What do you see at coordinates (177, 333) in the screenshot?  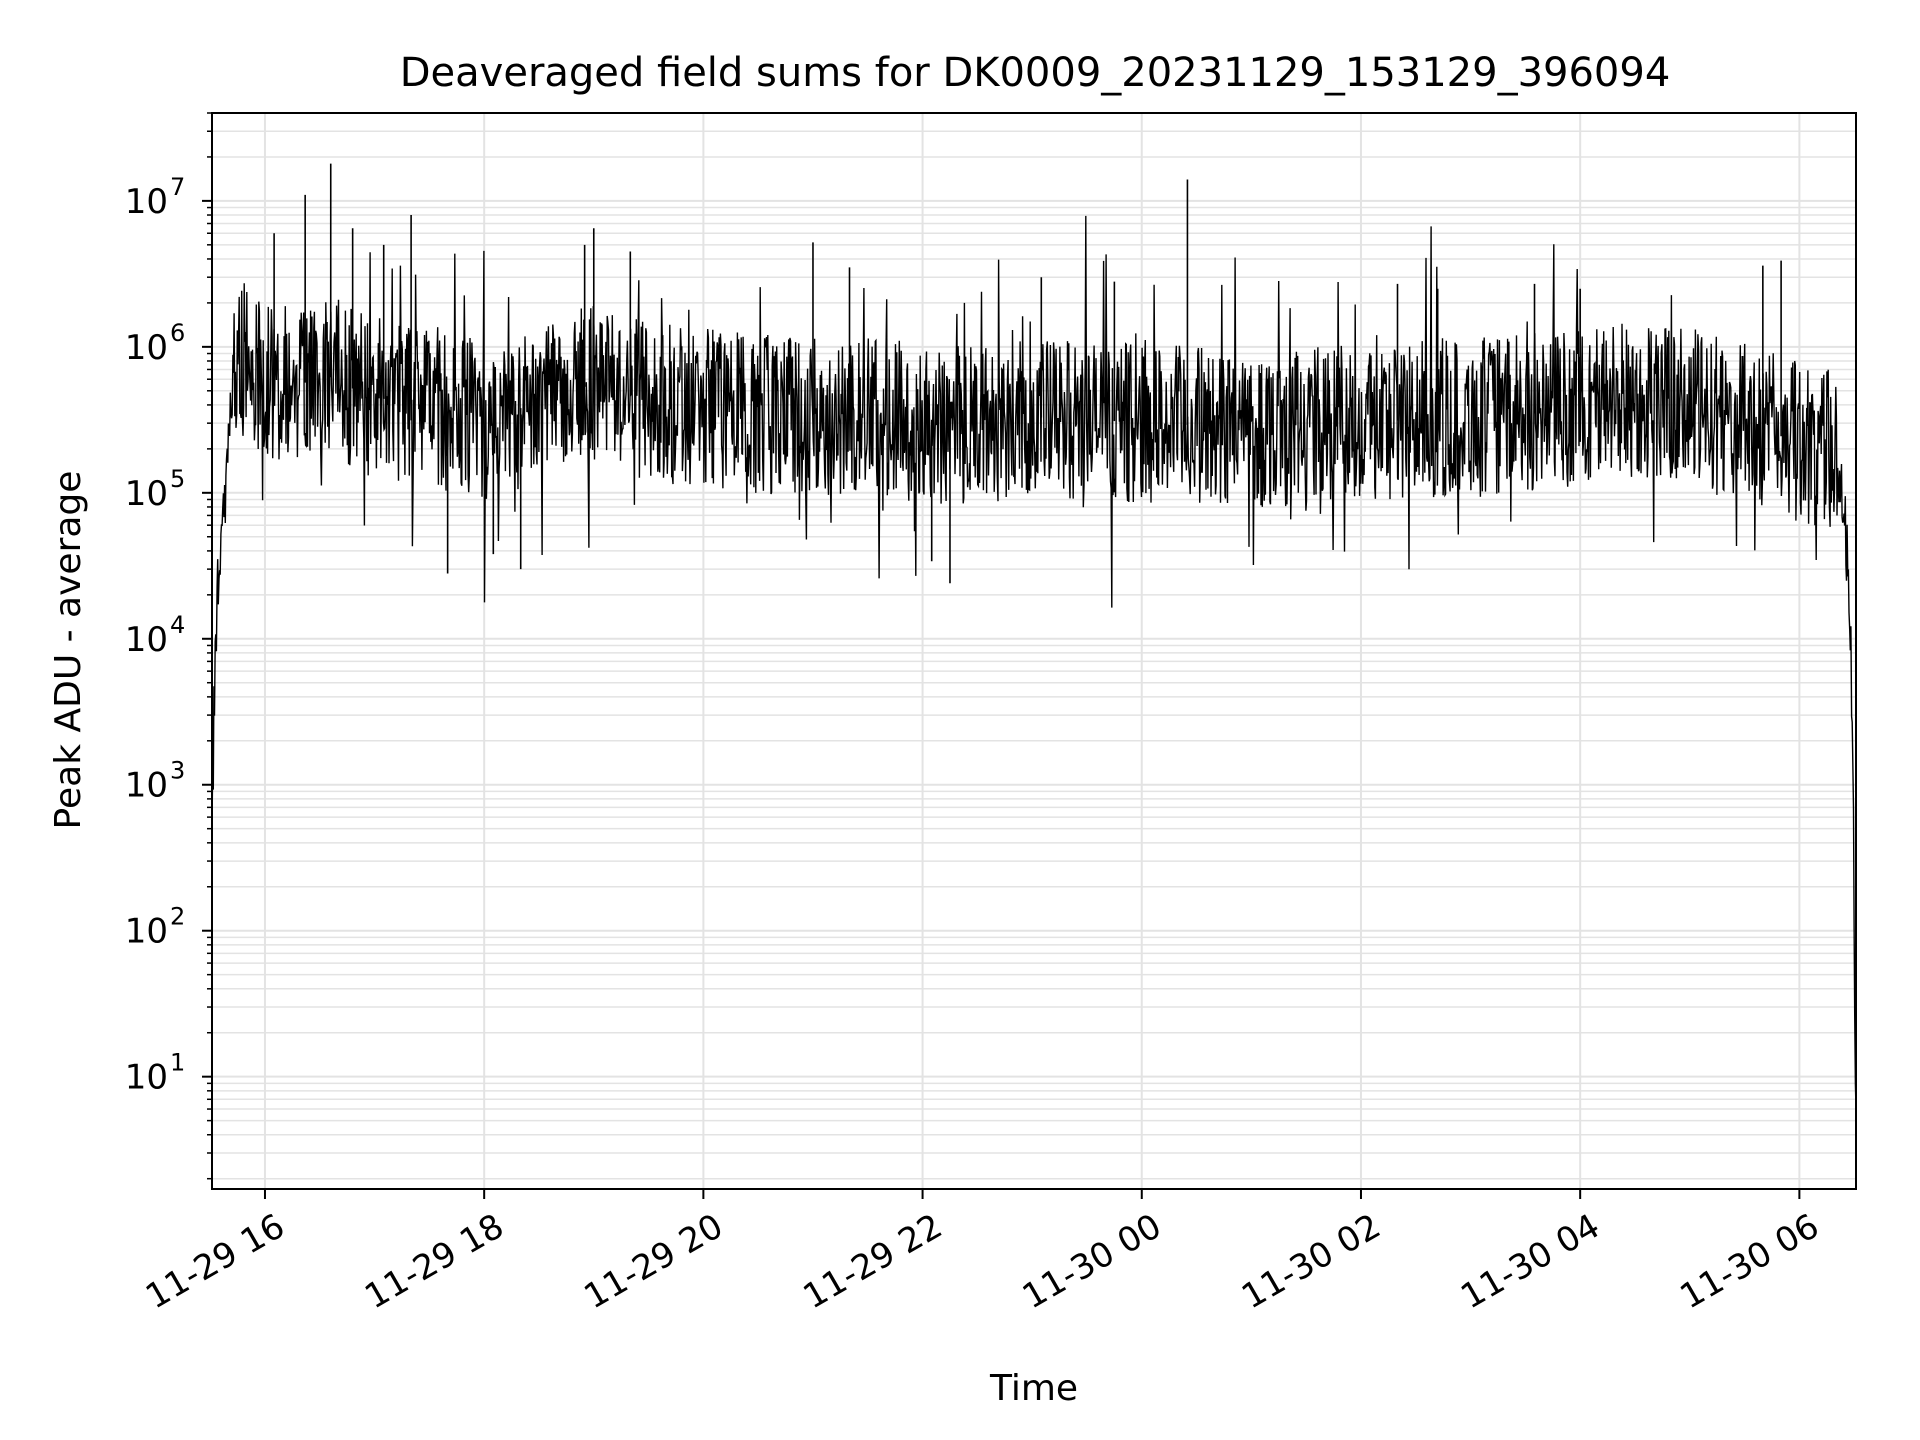 I see `y-tick-exponent: 6` at bounding box center [177, 333].